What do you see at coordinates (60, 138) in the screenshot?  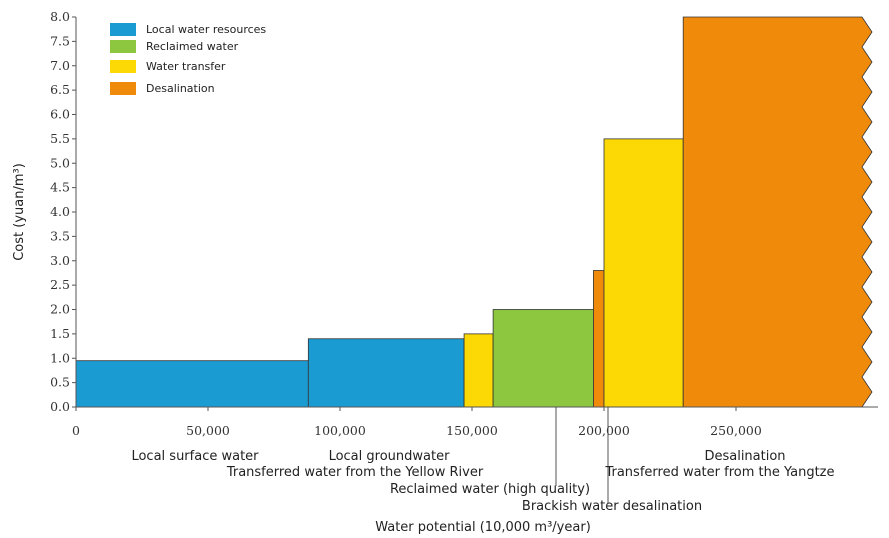 I see `y-tick-label-11: 5.5` at bounding box center [60, 138].